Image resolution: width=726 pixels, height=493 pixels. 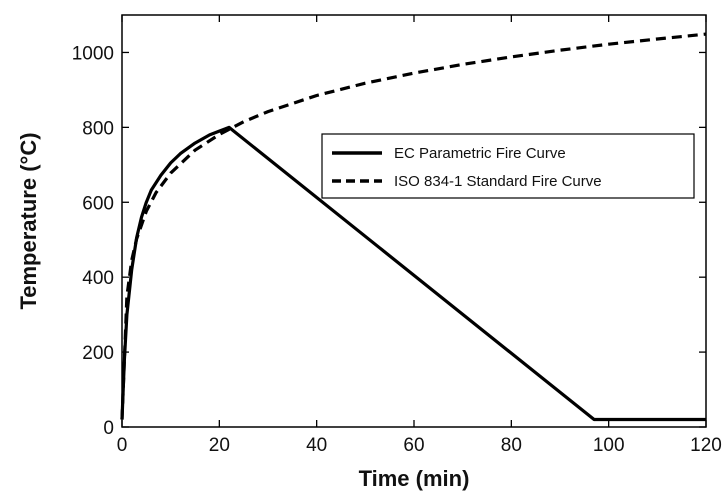 I want to click on x-tick-label-5: 100, so click(x=609, y=445).